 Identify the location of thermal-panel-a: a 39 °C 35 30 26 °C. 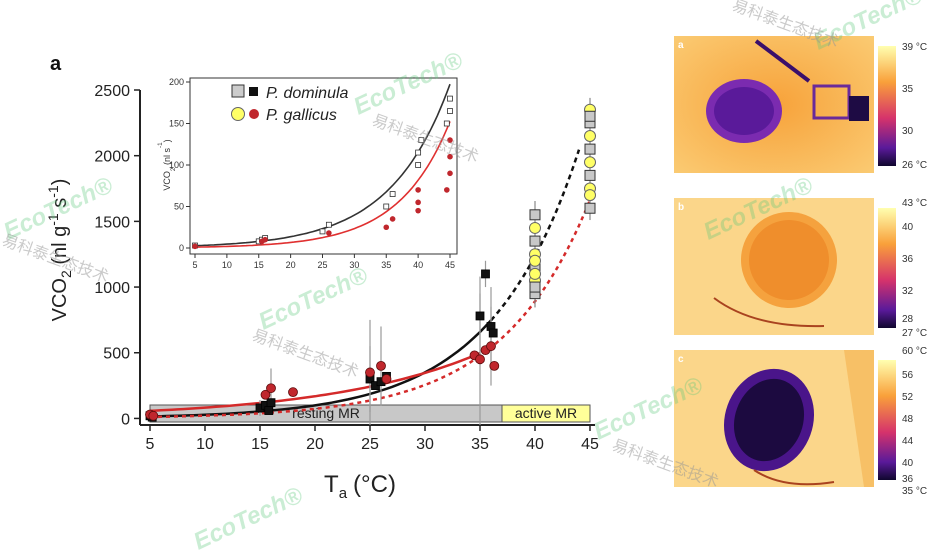
(808, 104).